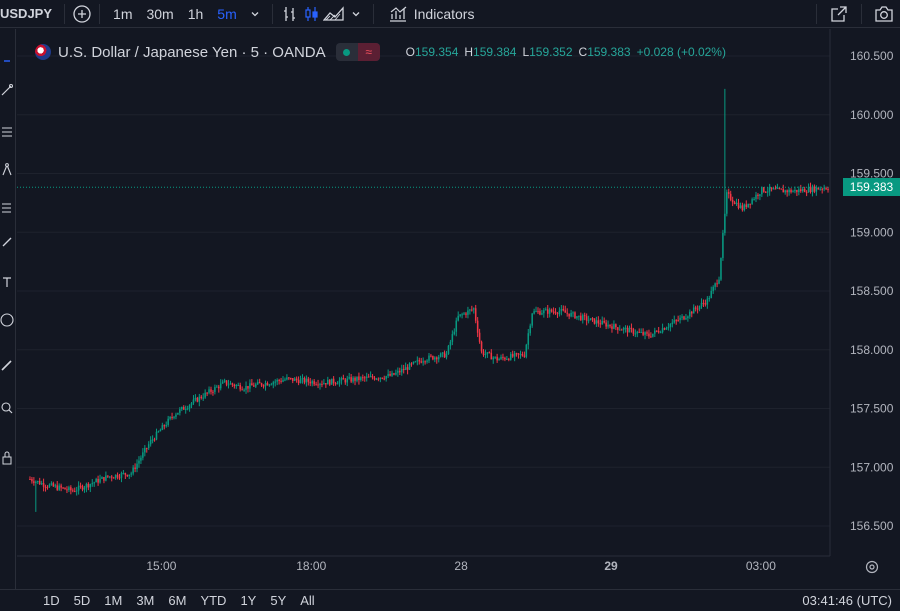  What do you see at coordinates (7, 366) in the screenshot?
I see `ruler-icon` at bounding box center [7, 366].